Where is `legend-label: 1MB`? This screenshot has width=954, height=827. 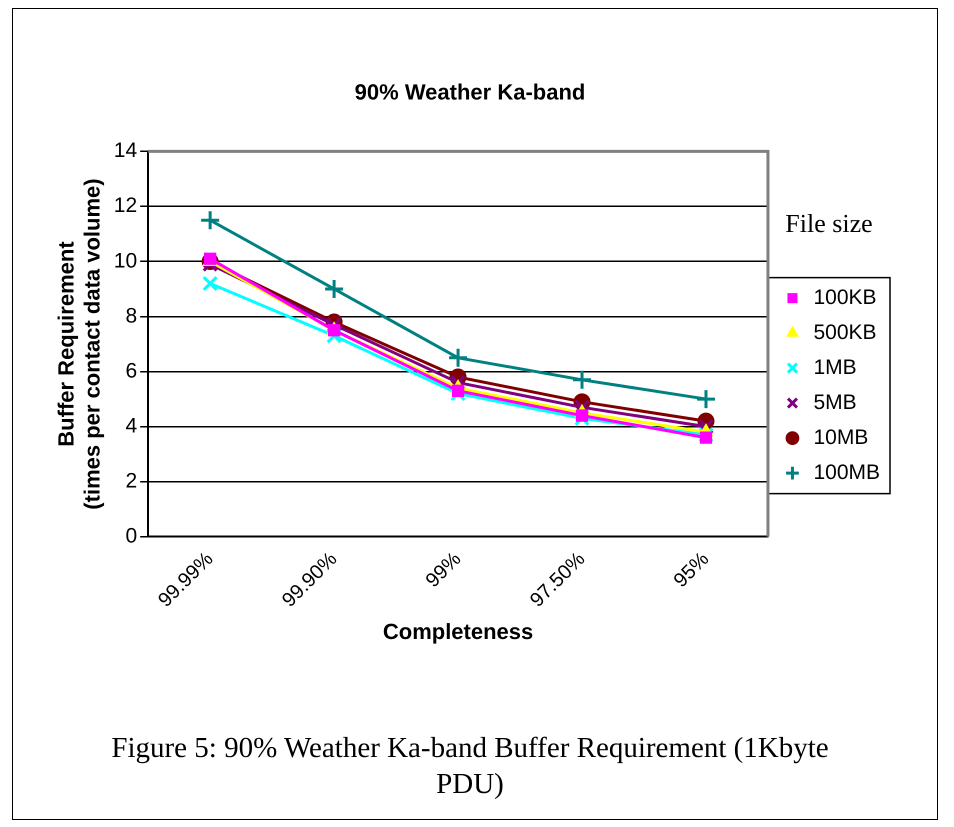
legend-label: 1MB is located at coordinates (835, 367).